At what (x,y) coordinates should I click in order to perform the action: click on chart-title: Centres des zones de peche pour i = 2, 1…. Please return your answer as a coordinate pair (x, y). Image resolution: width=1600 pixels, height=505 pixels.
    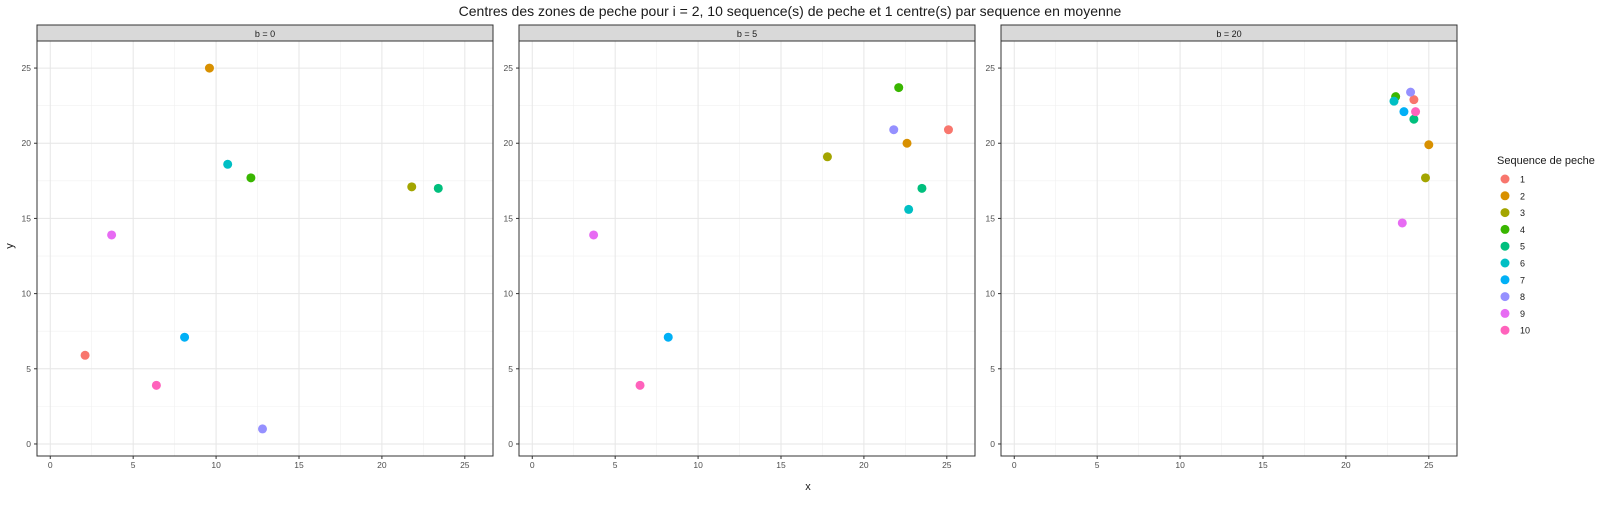
    Looking at the image, I should click on (790, 11).